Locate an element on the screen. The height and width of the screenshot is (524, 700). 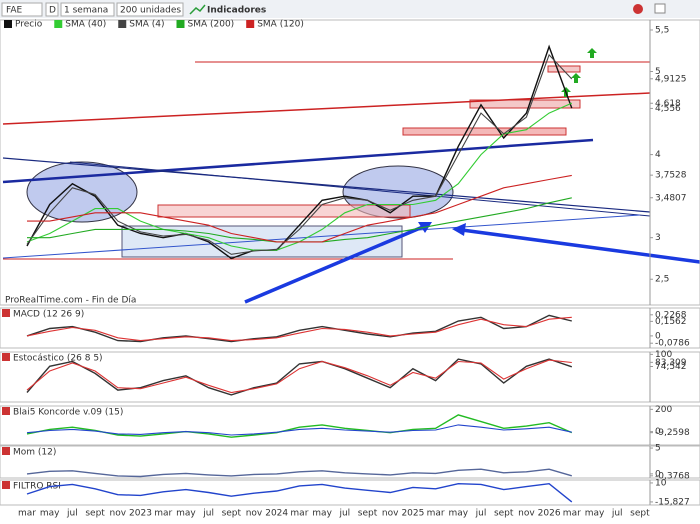
panel-title: MACD (12 26 9) is located at coordinates (48, 315).